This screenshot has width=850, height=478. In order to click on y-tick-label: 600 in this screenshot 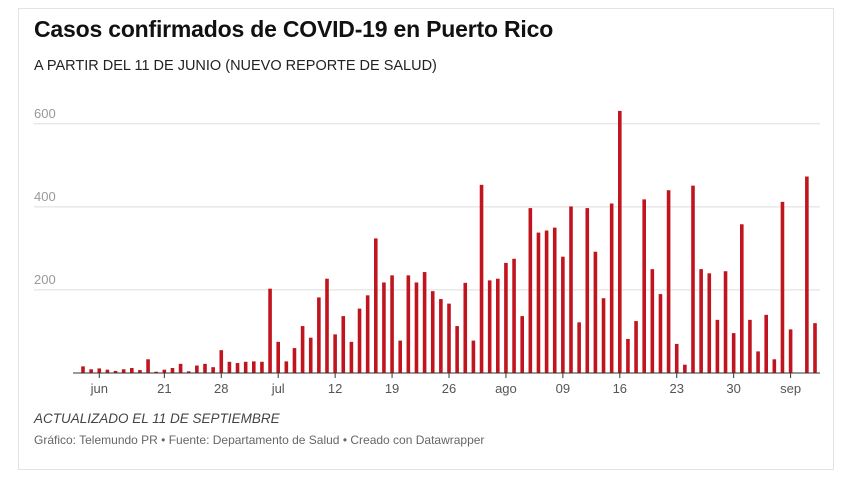, I will do `click(45, 113)`.